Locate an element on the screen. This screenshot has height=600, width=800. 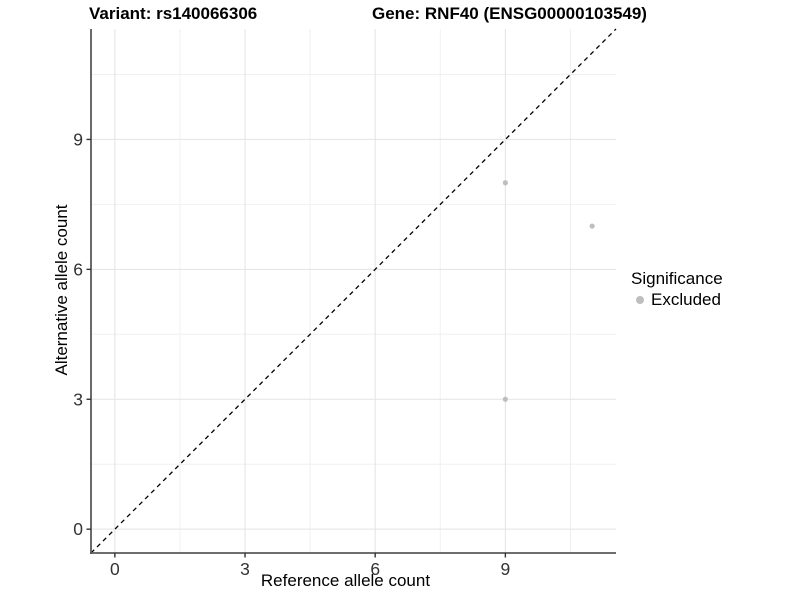
legend-key-dot-icon is located at coordinates (640, 300).